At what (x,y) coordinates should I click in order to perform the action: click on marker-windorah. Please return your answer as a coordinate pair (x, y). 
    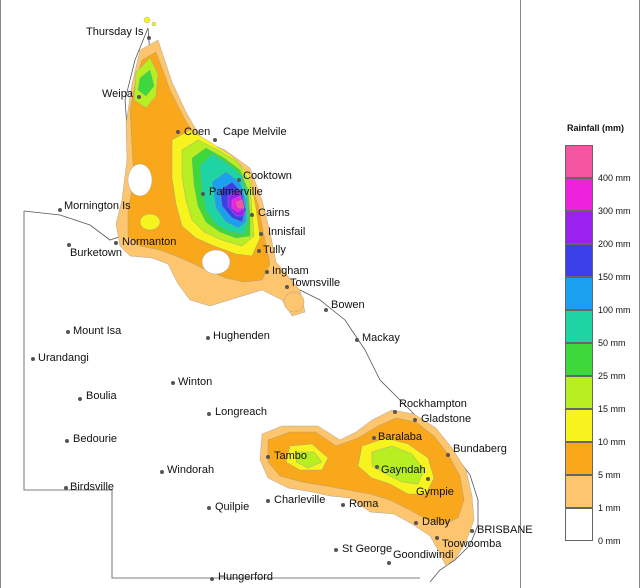
    Looking at the image, I should click on (162, 472).